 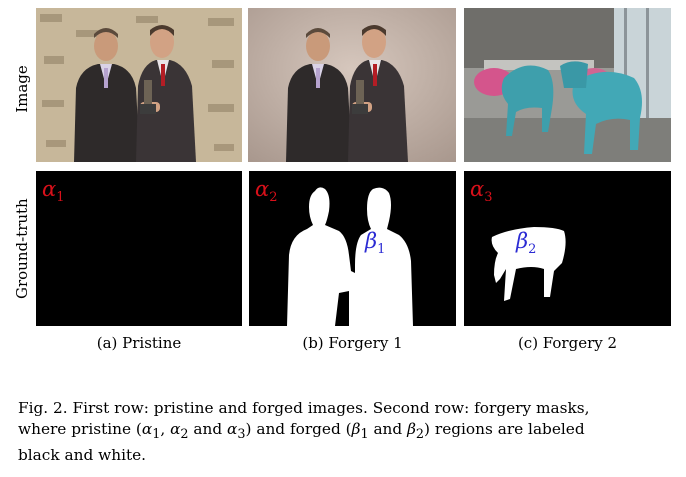 I want to click on subcaption-forgery-2: (c) Forgery 2, so click(x=567, y=343).